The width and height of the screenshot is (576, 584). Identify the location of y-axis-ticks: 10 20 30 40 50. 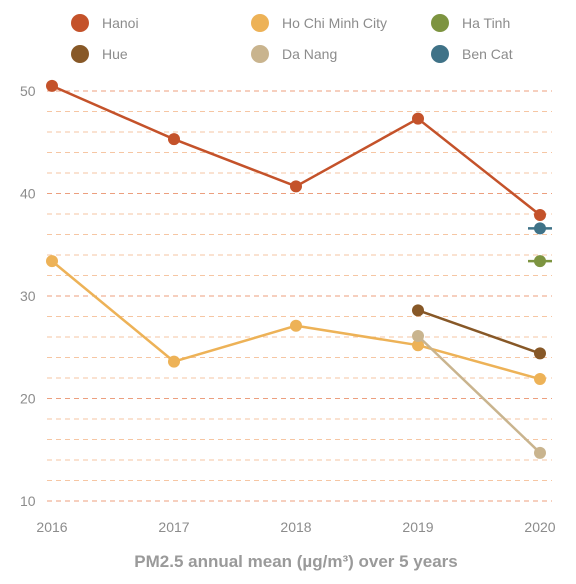
(28, 296).